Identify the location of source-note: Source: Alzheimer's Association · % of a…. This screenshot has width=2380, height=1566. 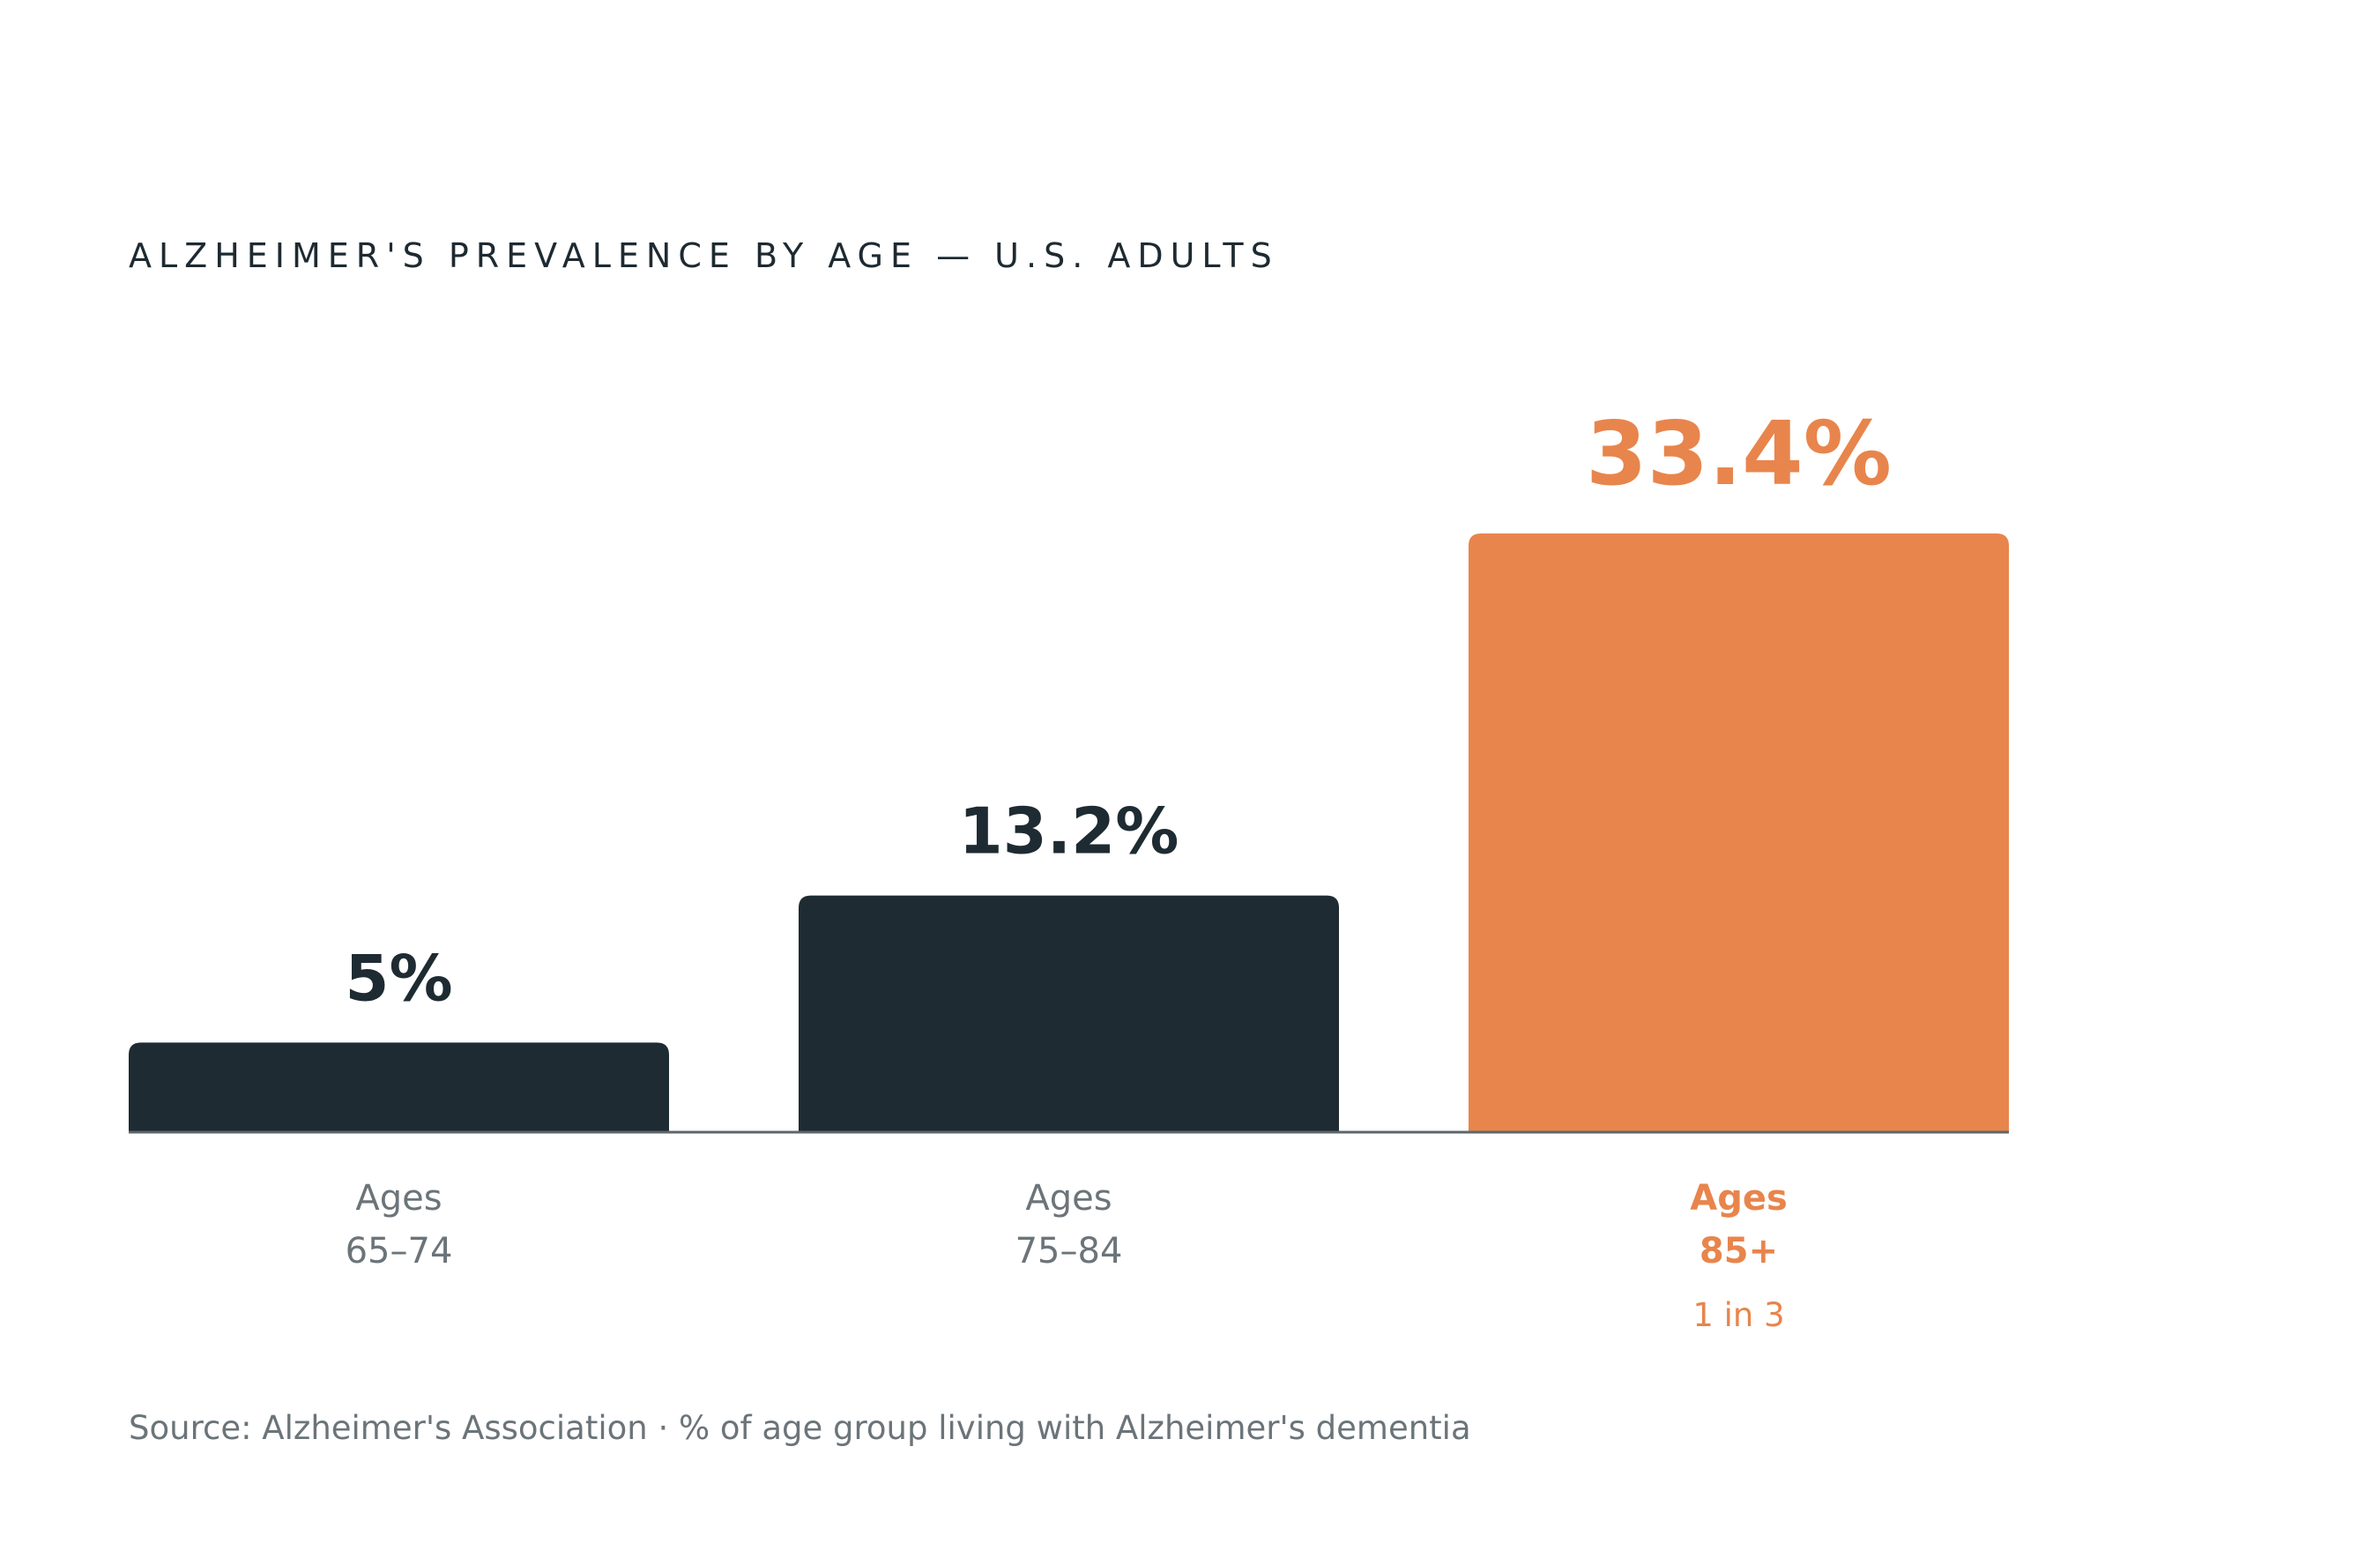
(800, 1428).